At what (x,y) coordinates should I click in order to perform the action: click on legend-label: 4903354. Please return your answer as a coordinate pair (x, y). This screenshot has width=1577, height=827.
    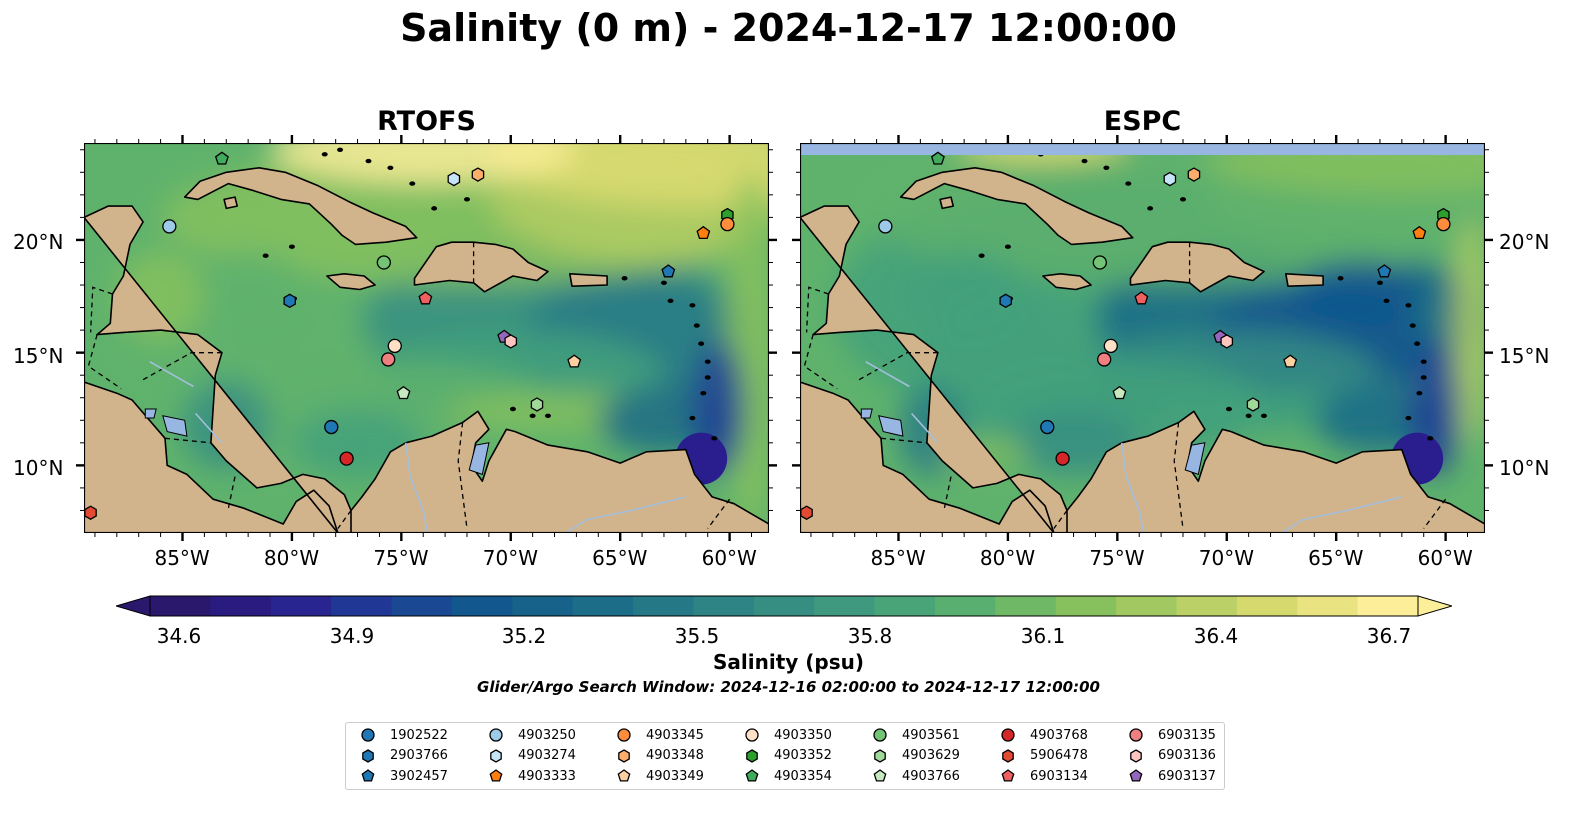
    Looking at the image, I should click on (803, 776).